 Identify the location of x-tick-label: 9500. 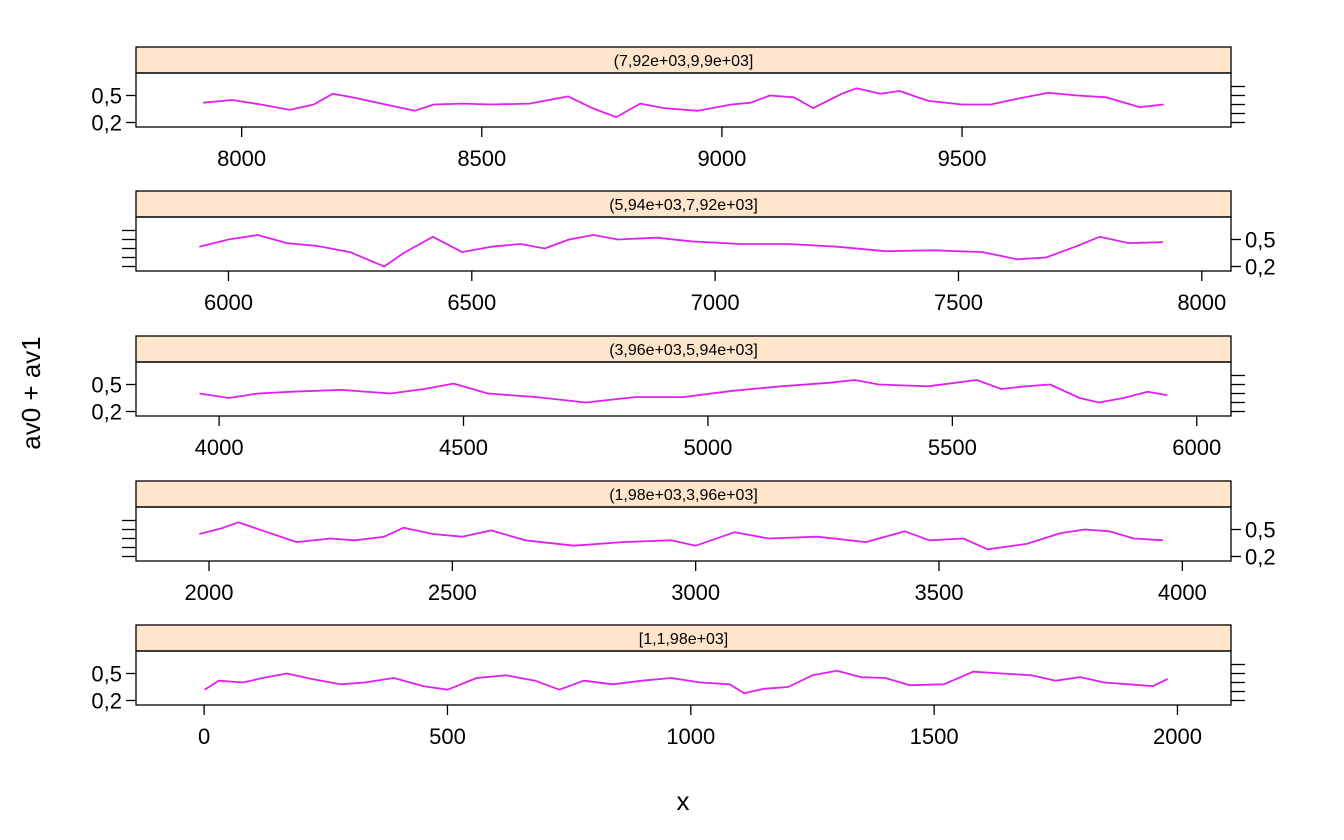
(962, 158).